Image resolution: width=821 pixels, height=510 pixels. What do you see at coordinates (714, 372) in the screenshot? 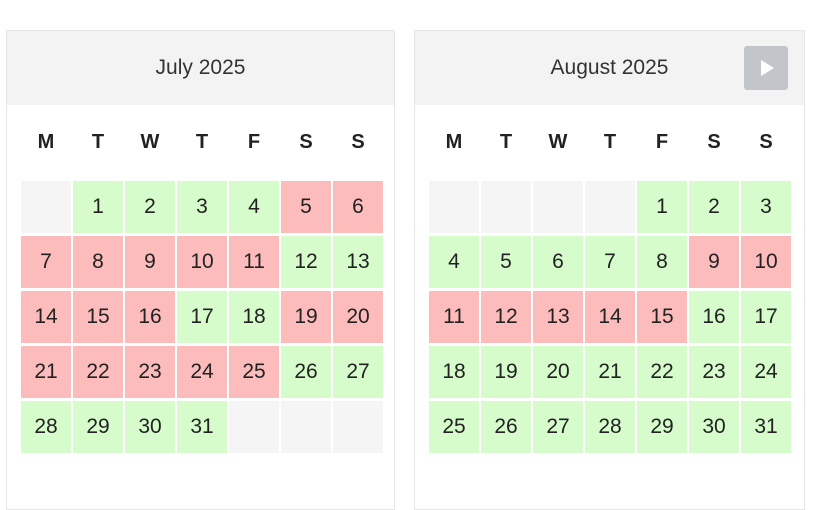
I see `day-cell-available: 23` at bounding box center [714, 372].